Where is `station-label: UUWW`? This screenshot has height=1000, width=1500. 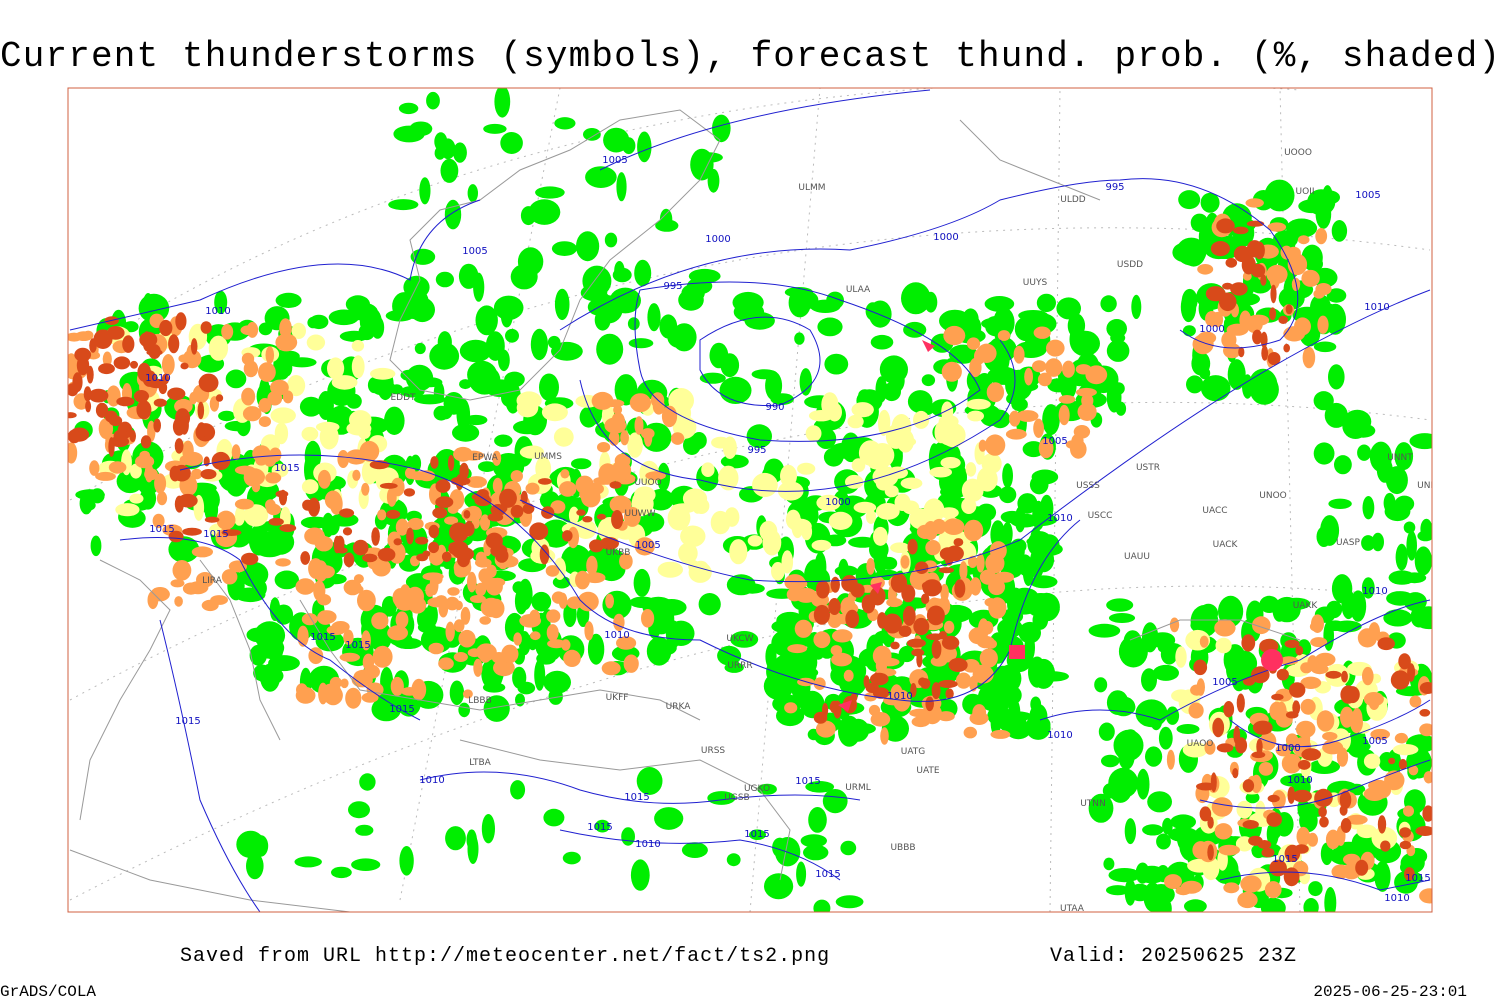 station-label: UUWW is located at coordinates (640, 514).